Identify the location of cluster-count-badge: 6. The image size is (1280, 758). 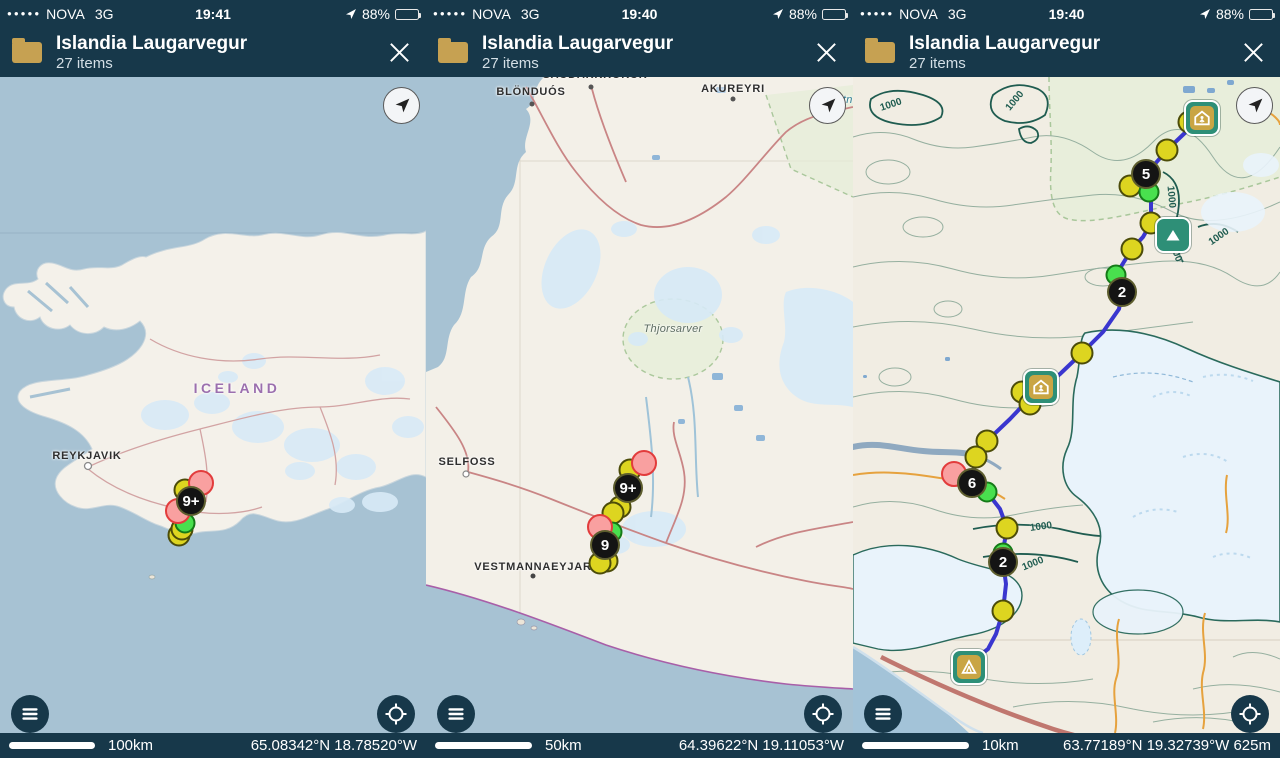
(972, 483).